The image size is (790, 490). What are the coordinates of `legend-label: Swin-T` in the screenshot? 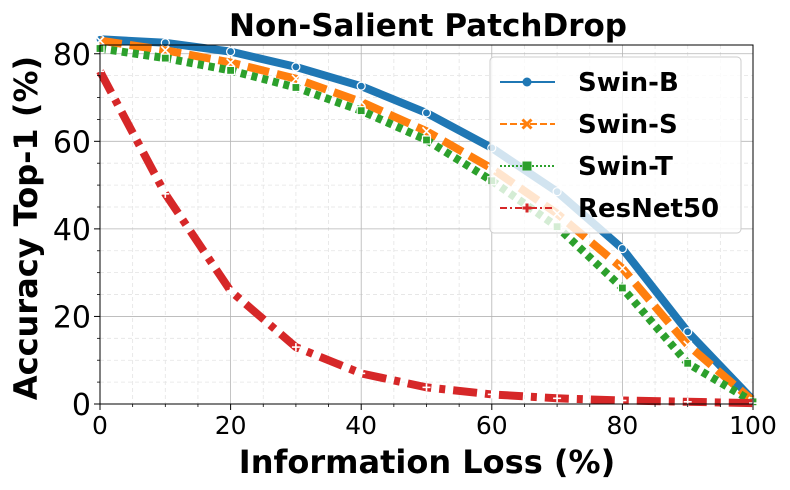 It's located at (625, 167).